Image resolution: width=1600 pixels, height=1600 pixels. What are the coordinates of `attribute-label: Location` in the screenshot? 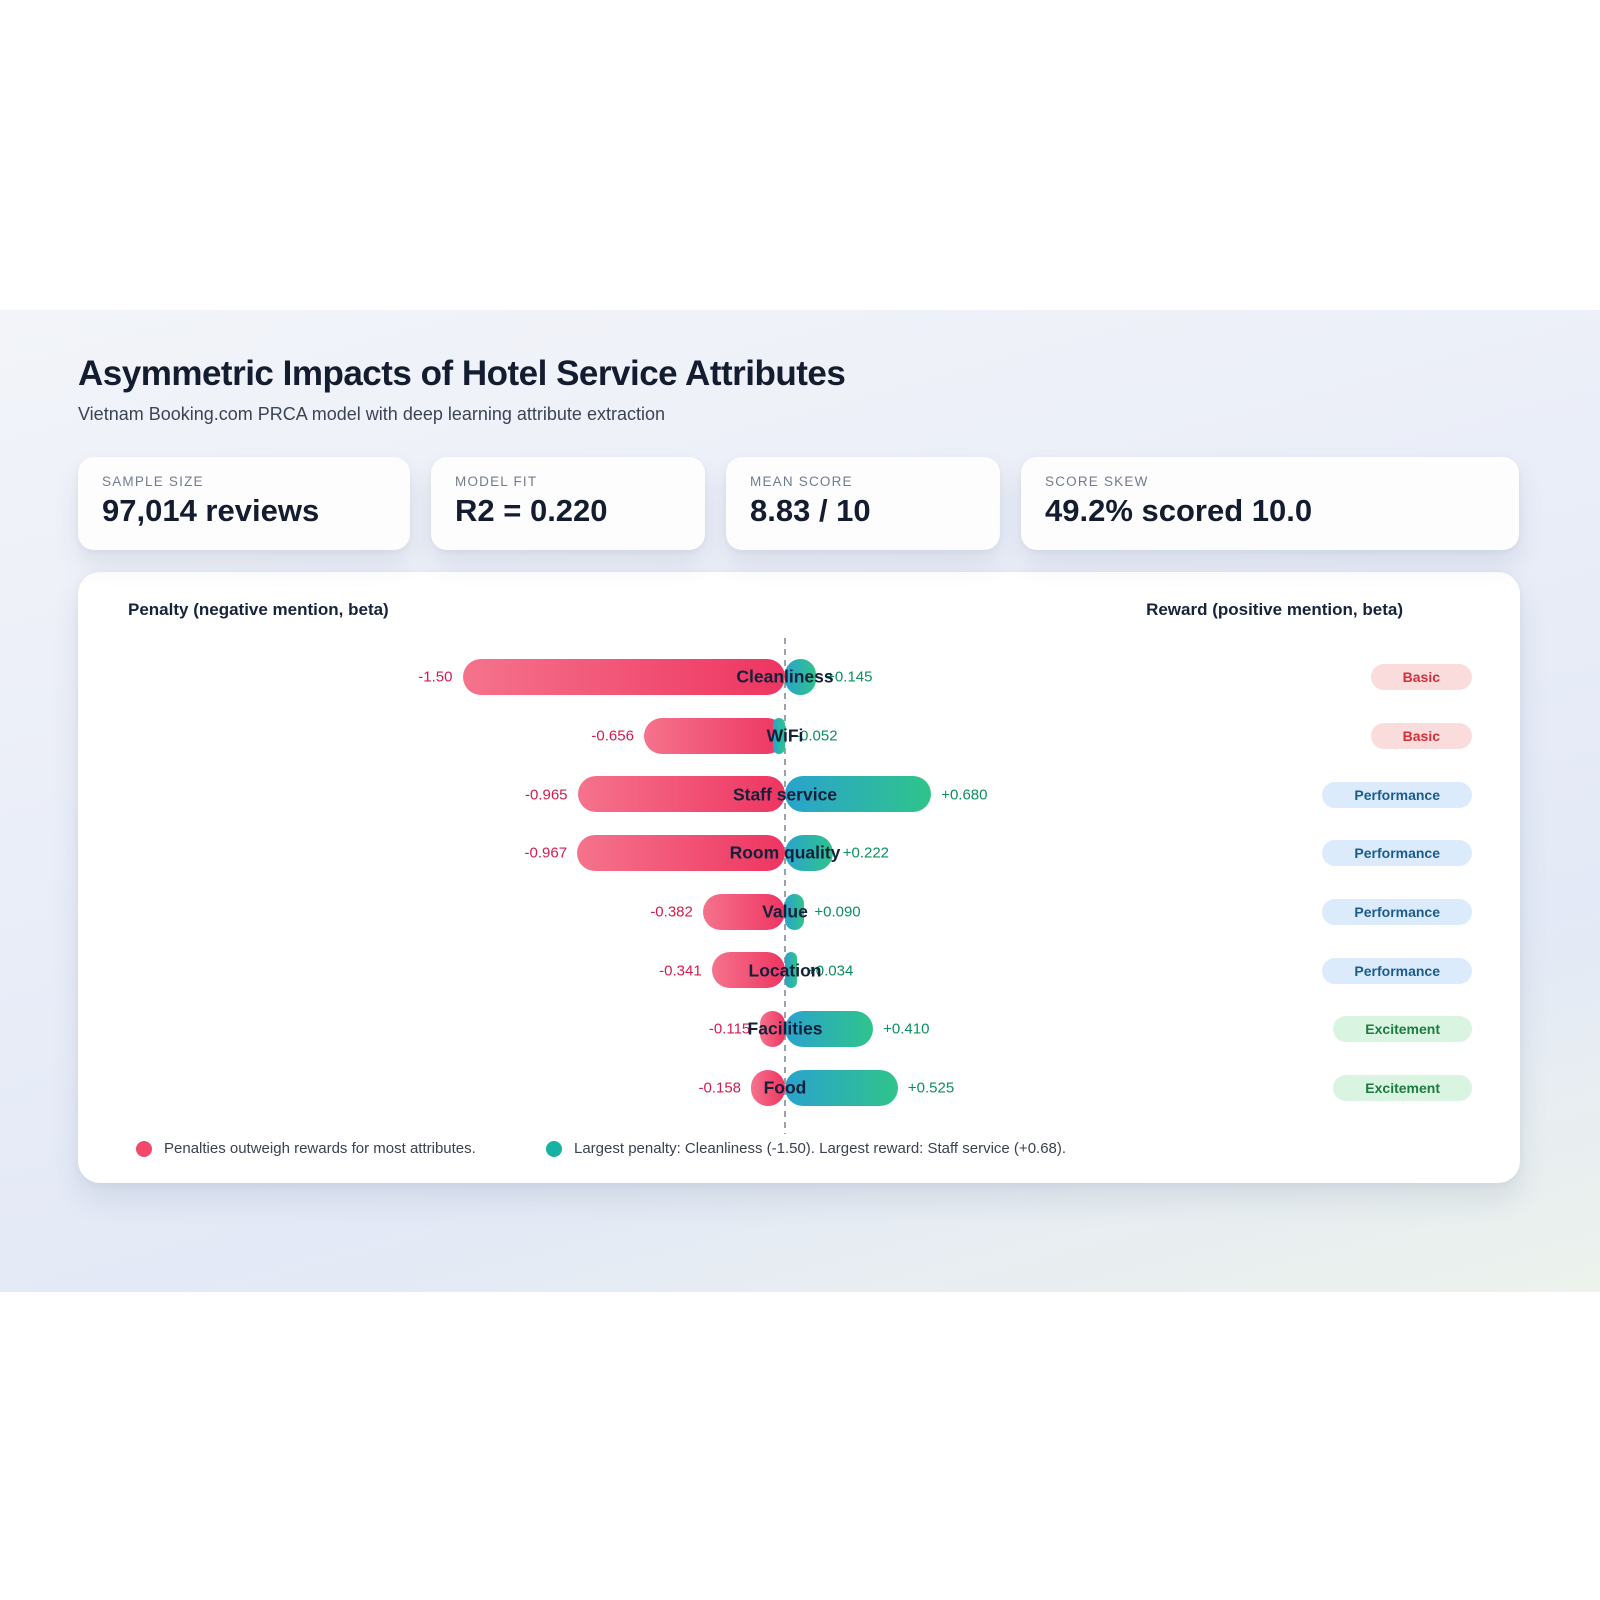 It's located at (785, 970).